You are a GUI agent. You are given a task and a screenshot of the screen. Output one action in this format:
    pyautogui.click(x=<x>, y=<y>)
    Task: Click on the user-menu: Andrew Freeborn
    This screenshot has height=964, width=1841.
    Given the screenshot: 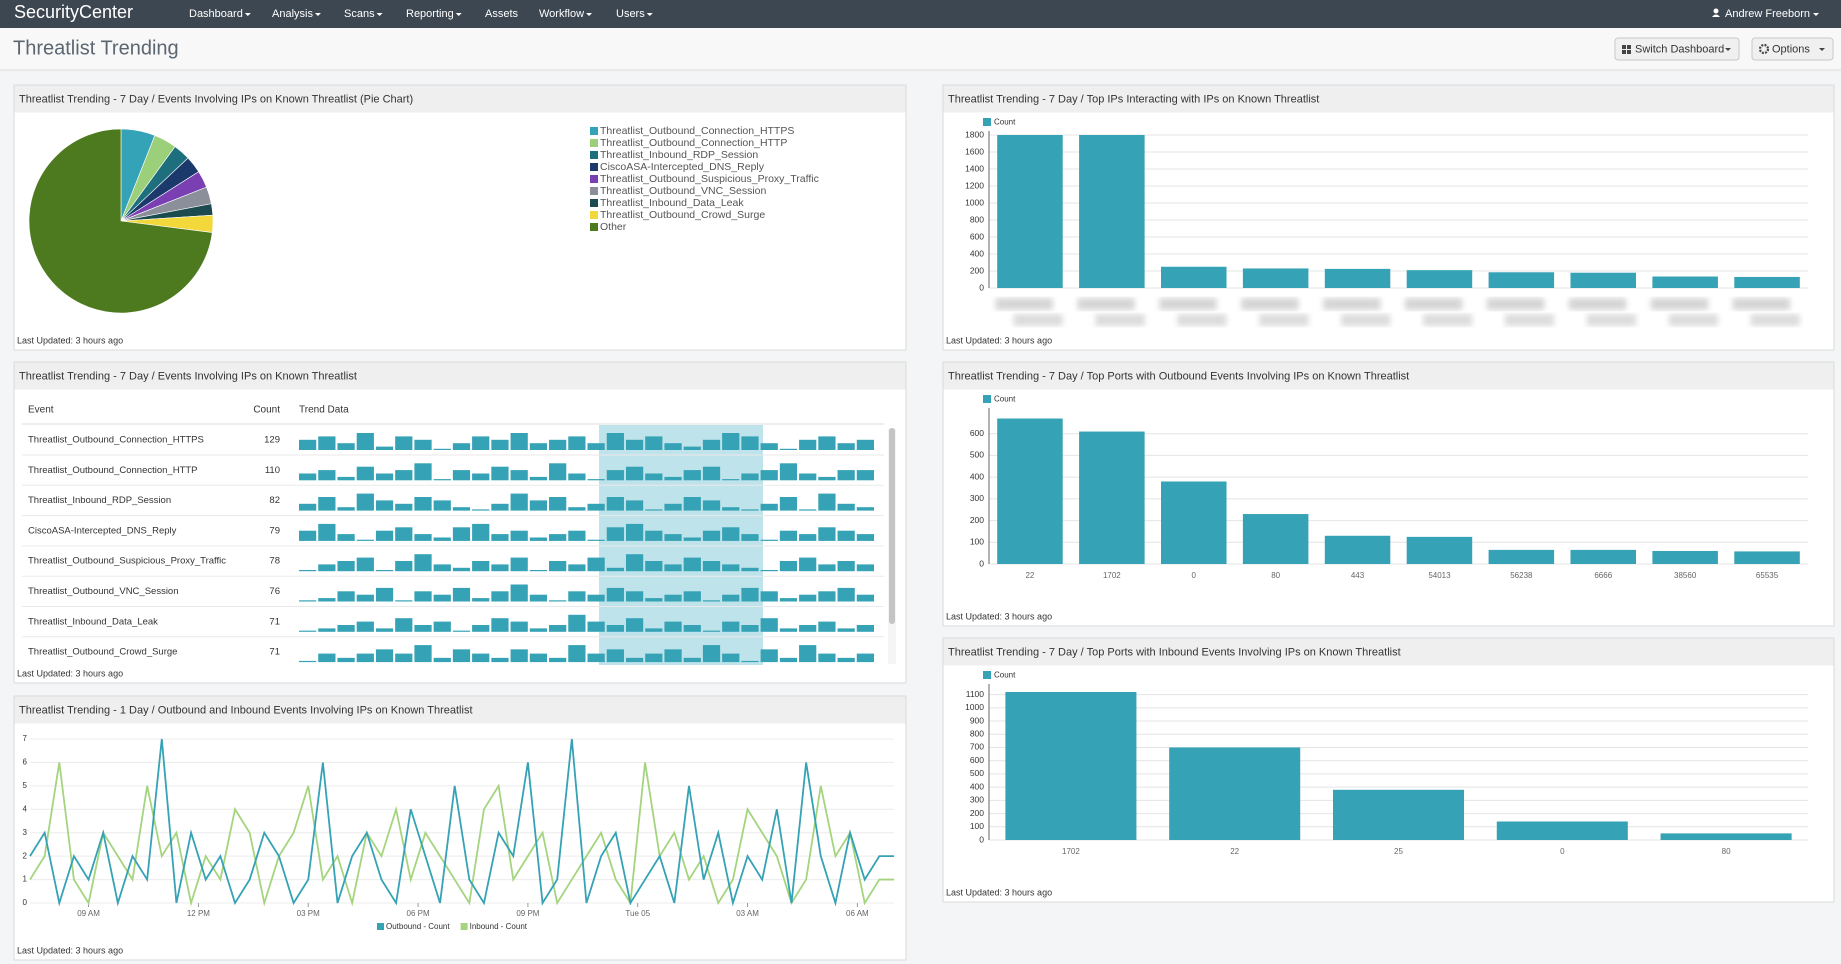 What is the action you would take?
    pyautogui.click(x=1767, y=14)
    